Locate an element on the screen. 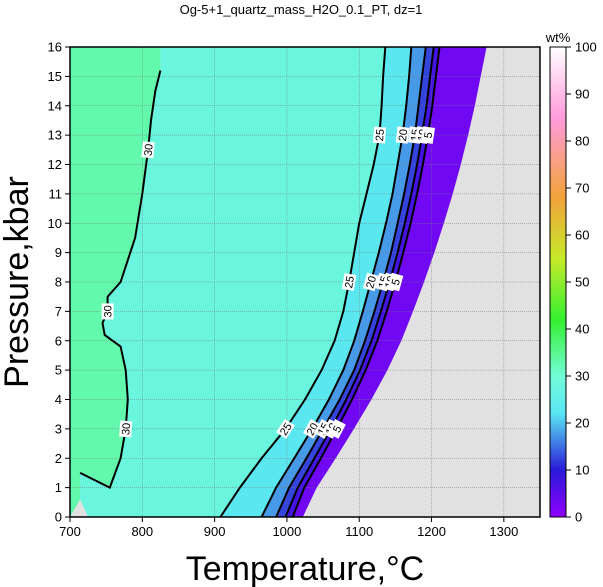  y-axis-label: Pressure,kbar is located at coordinates (18, 282).